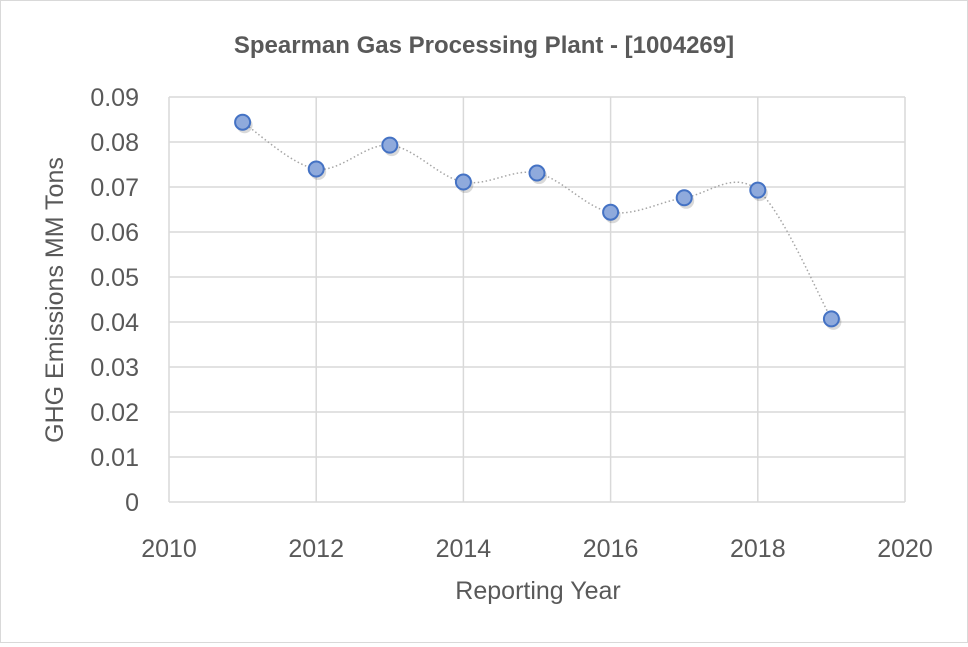  Describe the element at coordinates (114, 143) in the screenshot. I see `y-tick-label: 0.08` at that location.